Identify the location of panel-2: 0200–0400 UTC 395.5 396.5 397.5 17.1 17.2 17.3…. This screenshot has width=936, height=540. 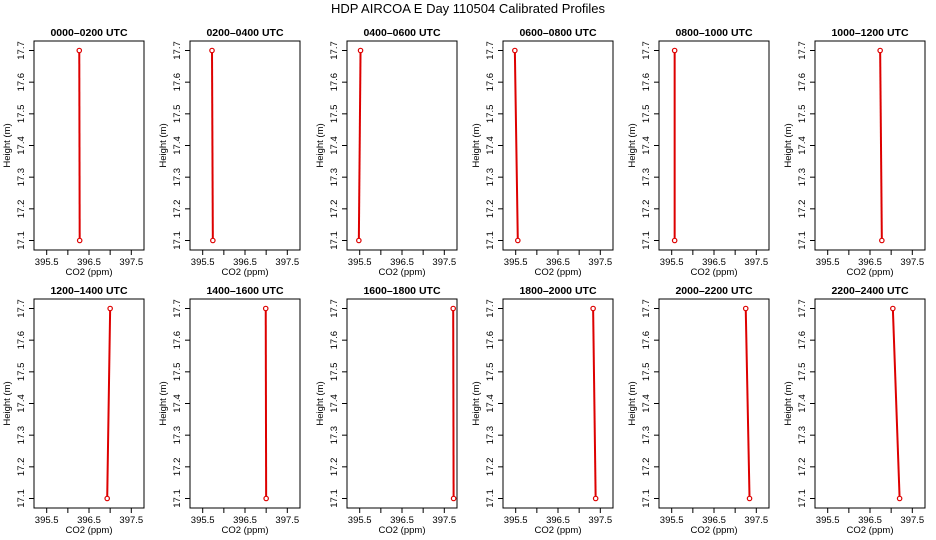
(229, 152).